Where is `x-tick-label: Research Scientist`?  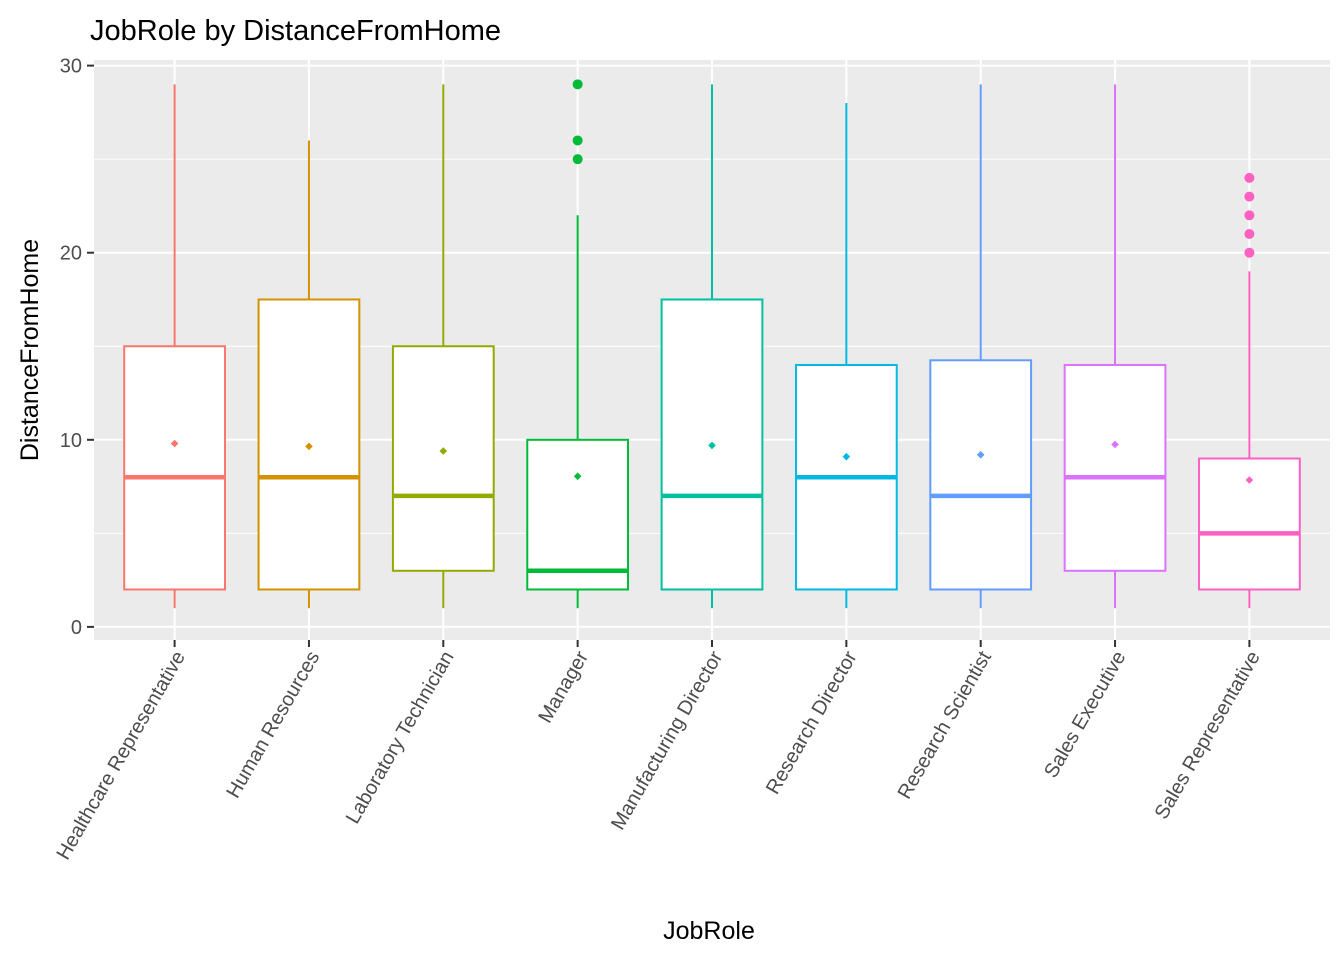 x-tick-label: Research Scientist is located at coordinates (945, 725).